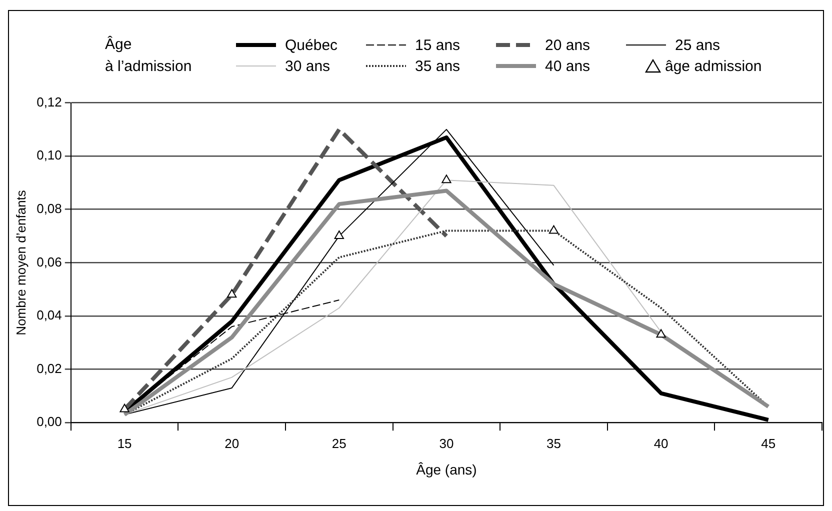 This screenshot has width=832, height=511. What do you see at coordinates (124, 443) in the screenshot?
I see `x-tick-label: 15` at bounding box center [124, 443].